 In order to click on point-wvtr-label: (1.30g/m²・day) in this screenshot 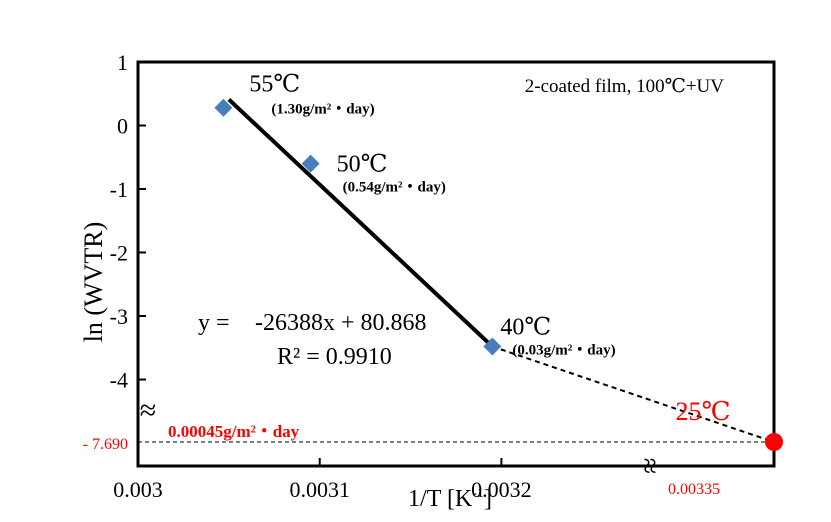, I will do `click(322, 110)`.